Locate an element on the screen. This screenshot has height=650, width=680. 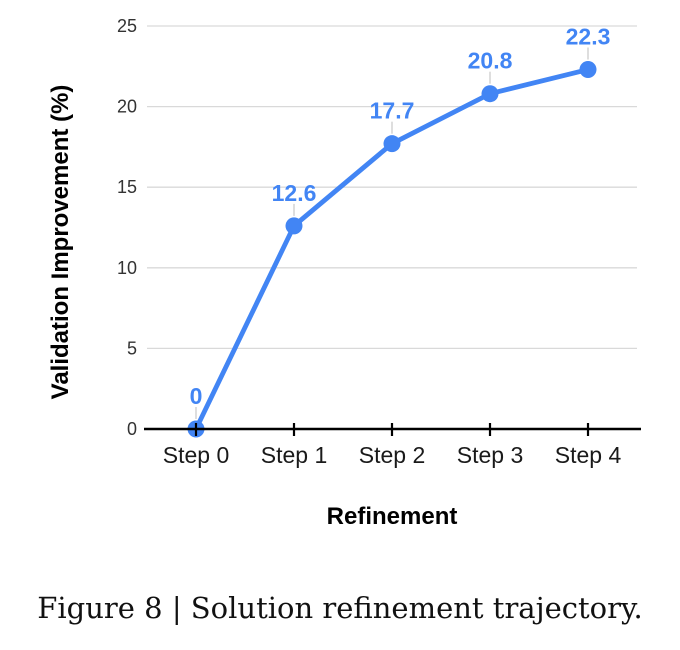
data-point-label: 0 is located at coordinates (196, 396).